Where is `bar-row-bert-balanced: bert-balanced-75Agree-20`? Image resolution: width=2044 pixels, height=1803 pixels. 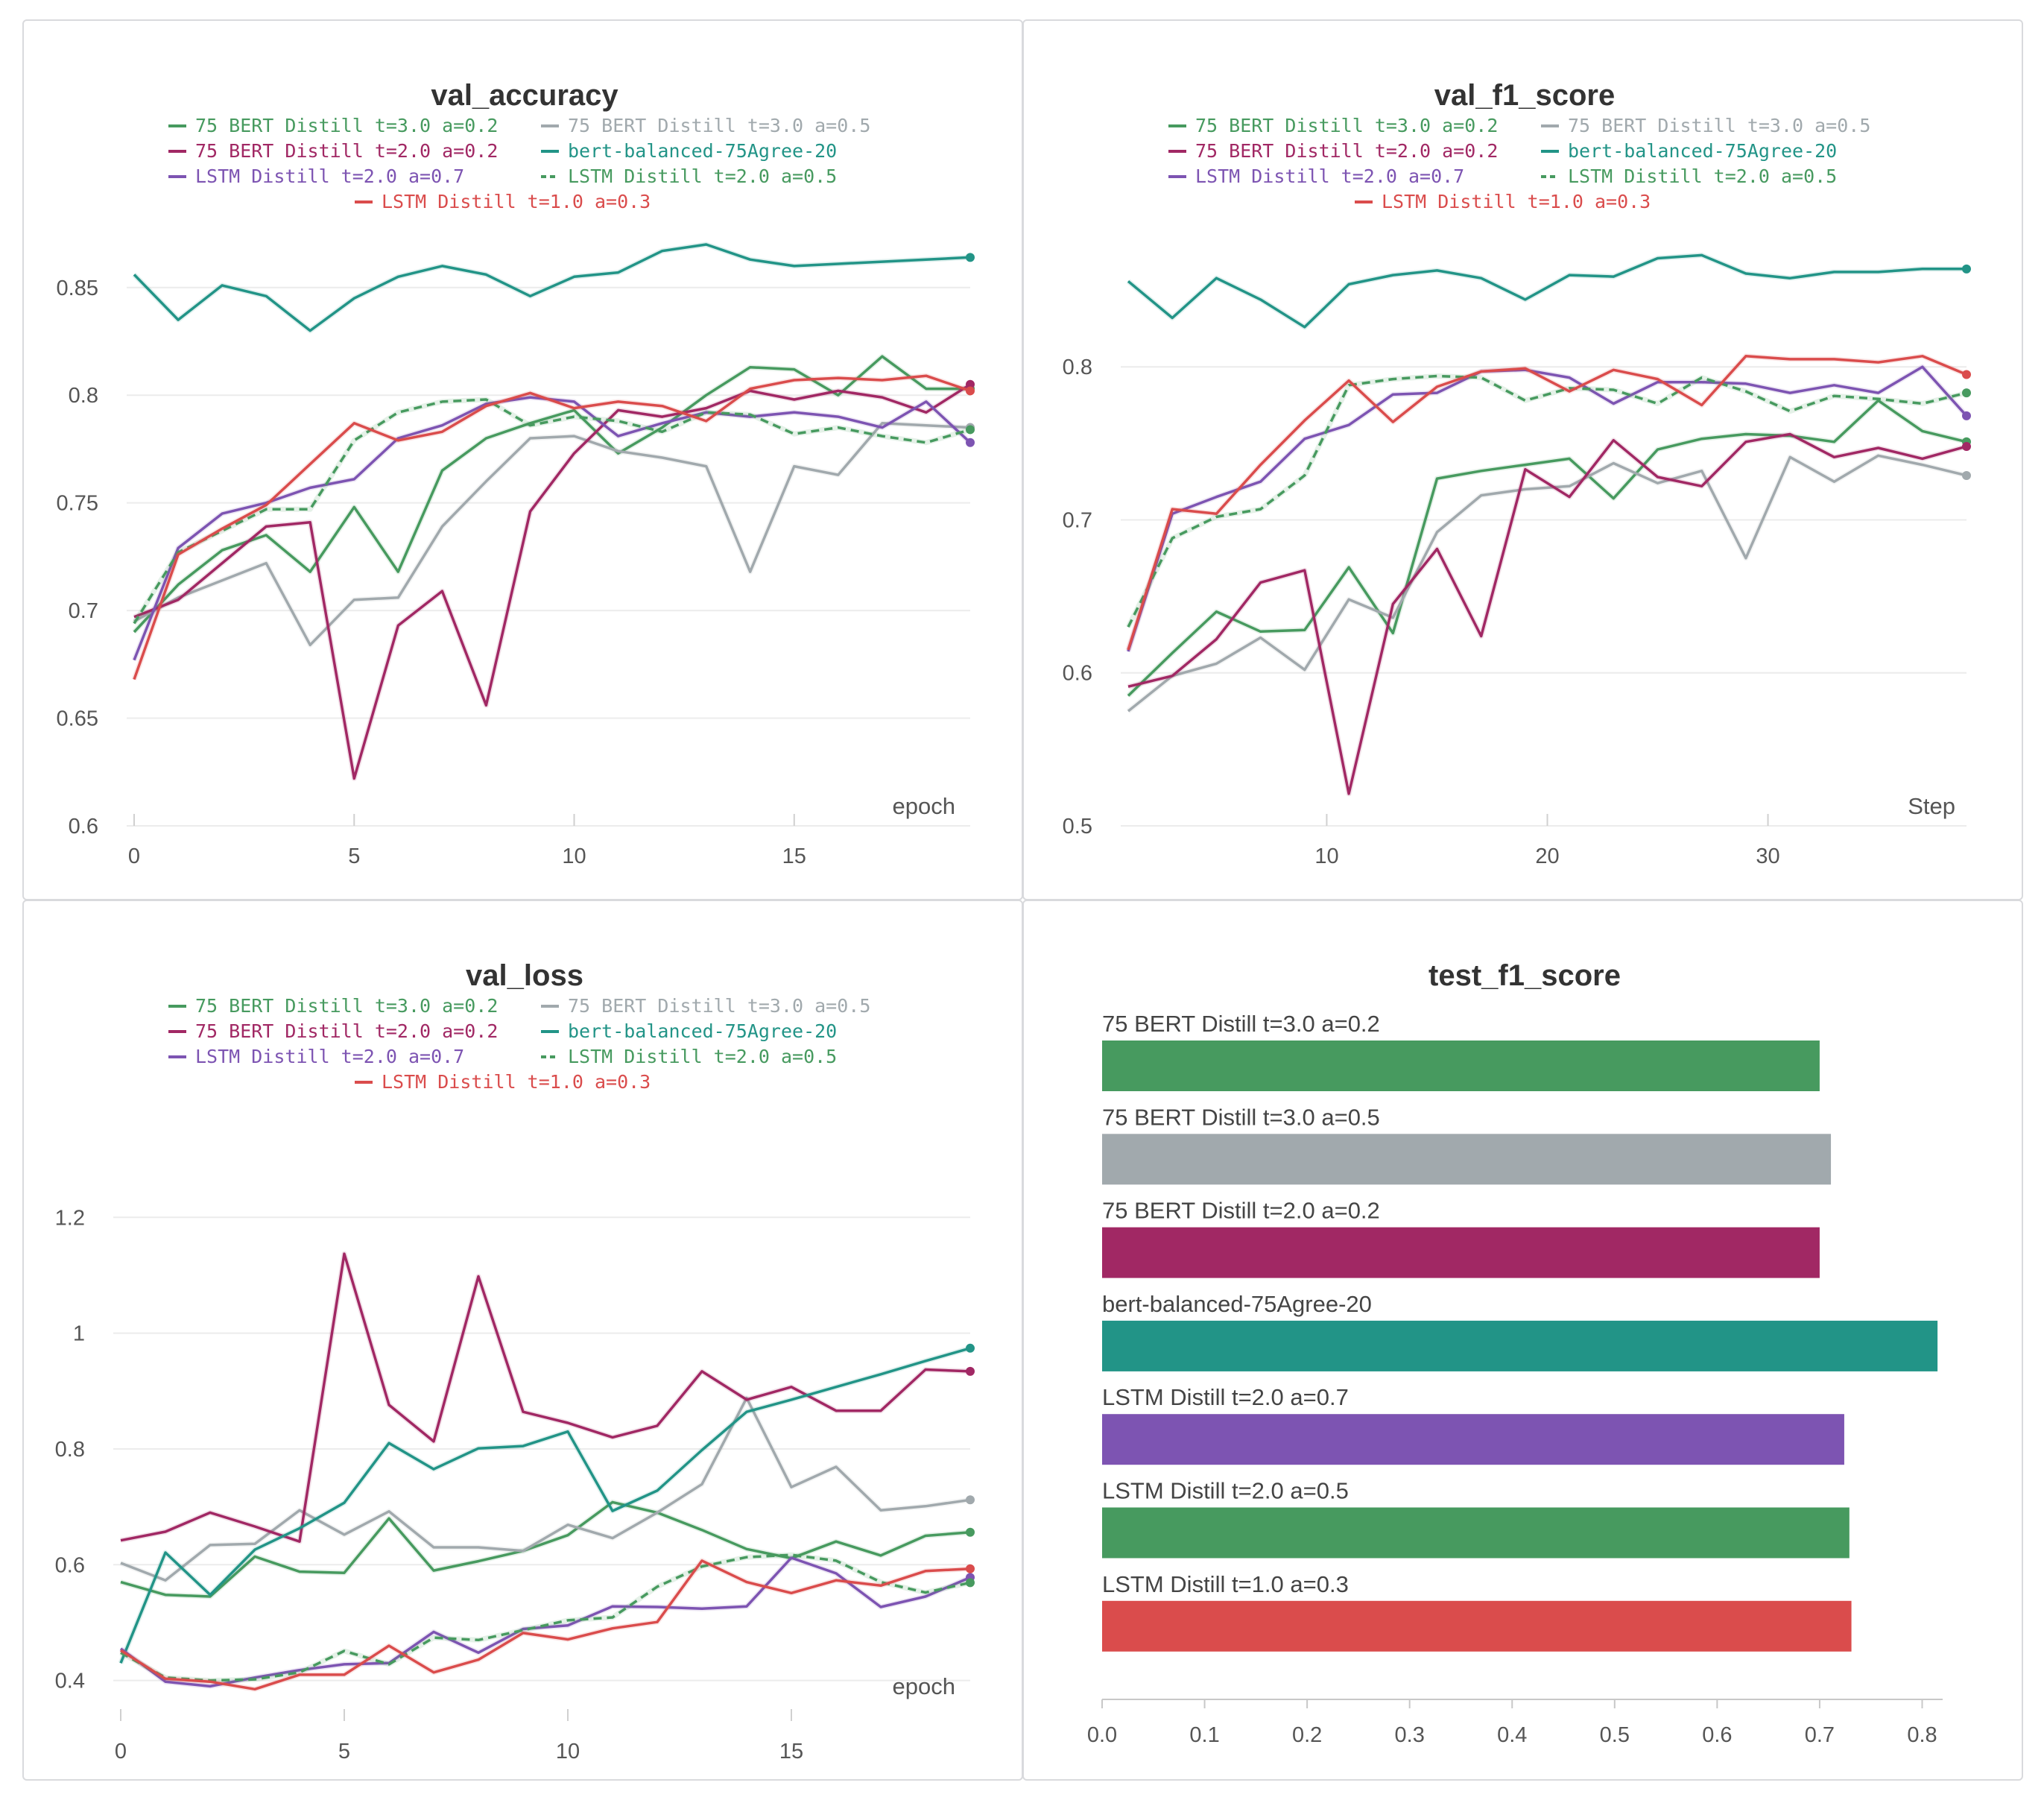 bar-row-bert-balanced: bert-balanced-75Agree-20 is located at coordinates (1520, 1331).